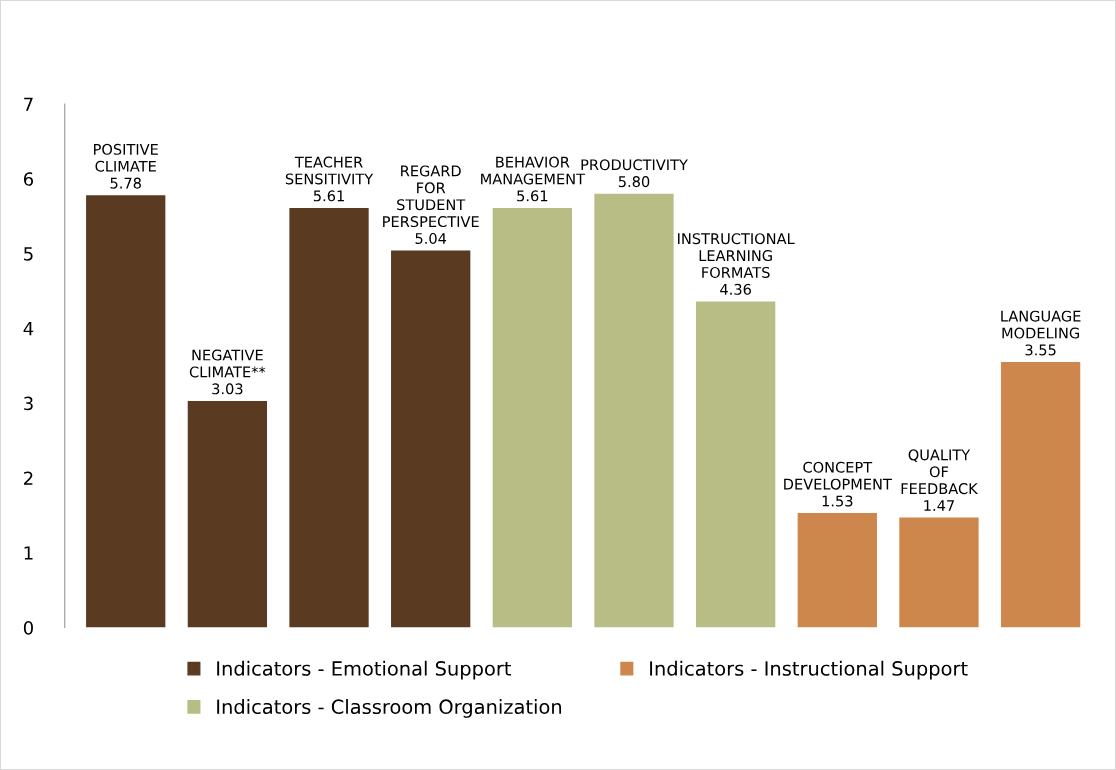 This screenshot has height=770, width=1116. Describe the element at coordinates (28, 553) in the screenshot. I see `y-tick-label: 1` at that location.